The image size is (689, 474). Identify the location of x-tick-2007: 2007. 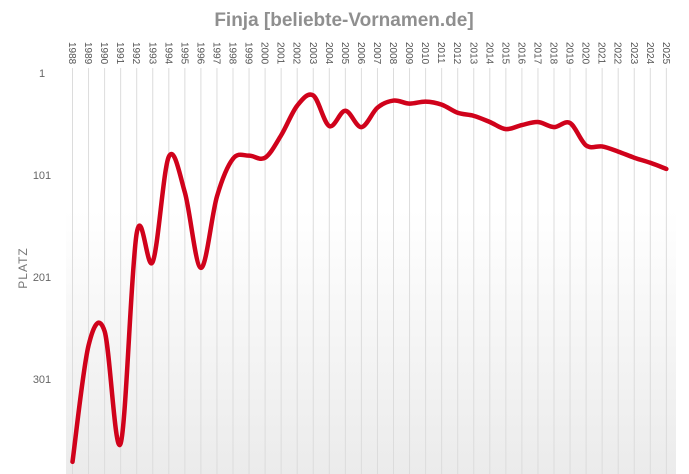
(376, 53).